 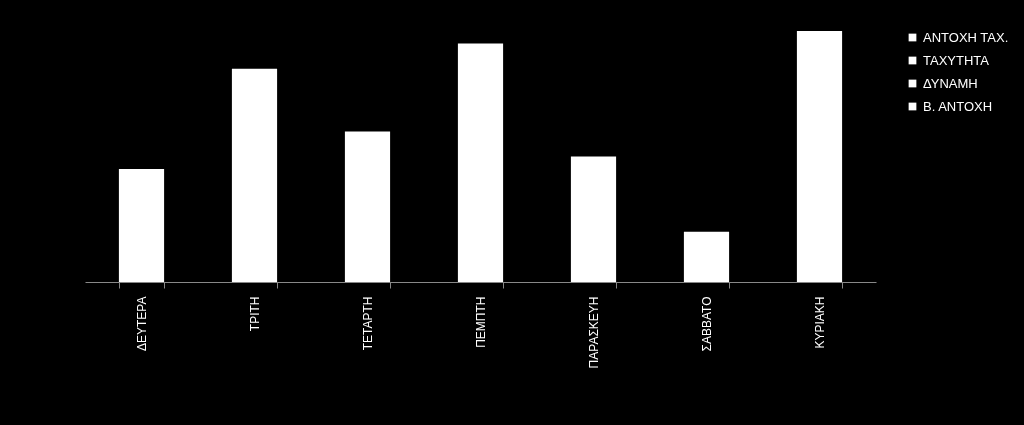 What do you see at coordinates (707, 324) in the screenshot?
I see `x-tick-label: ΣΑΒΒΑΤΟ` at bounding box center [707, 324].